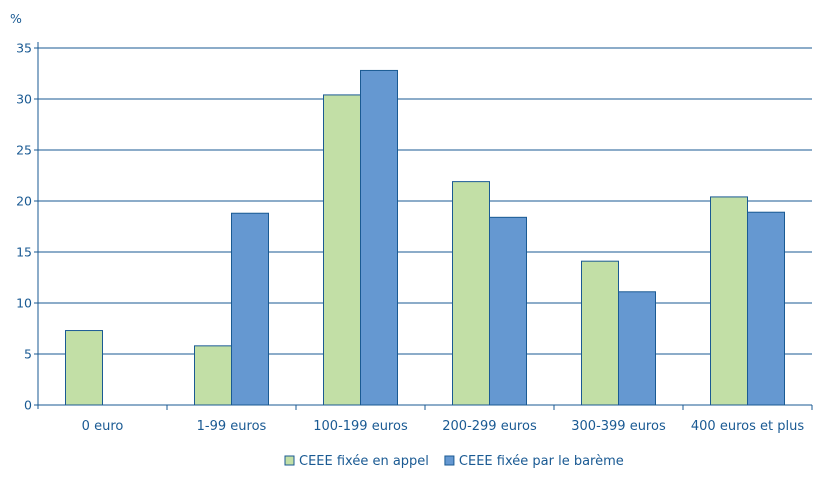 The image size is (814, 479). I want to click on y-axis-ticks: 0 5 10 15 20 25 30 35, so click(27, 227).